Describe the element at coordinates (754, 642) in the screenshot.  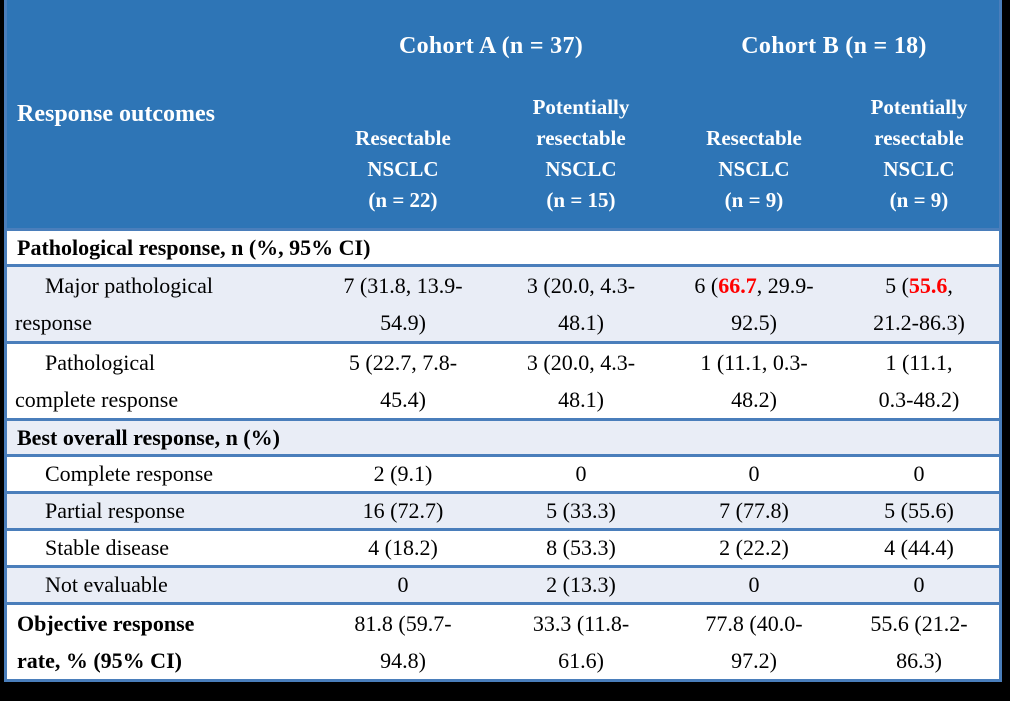
I see `data-cell: 77.8 (40.0- 97.2)` at that location.